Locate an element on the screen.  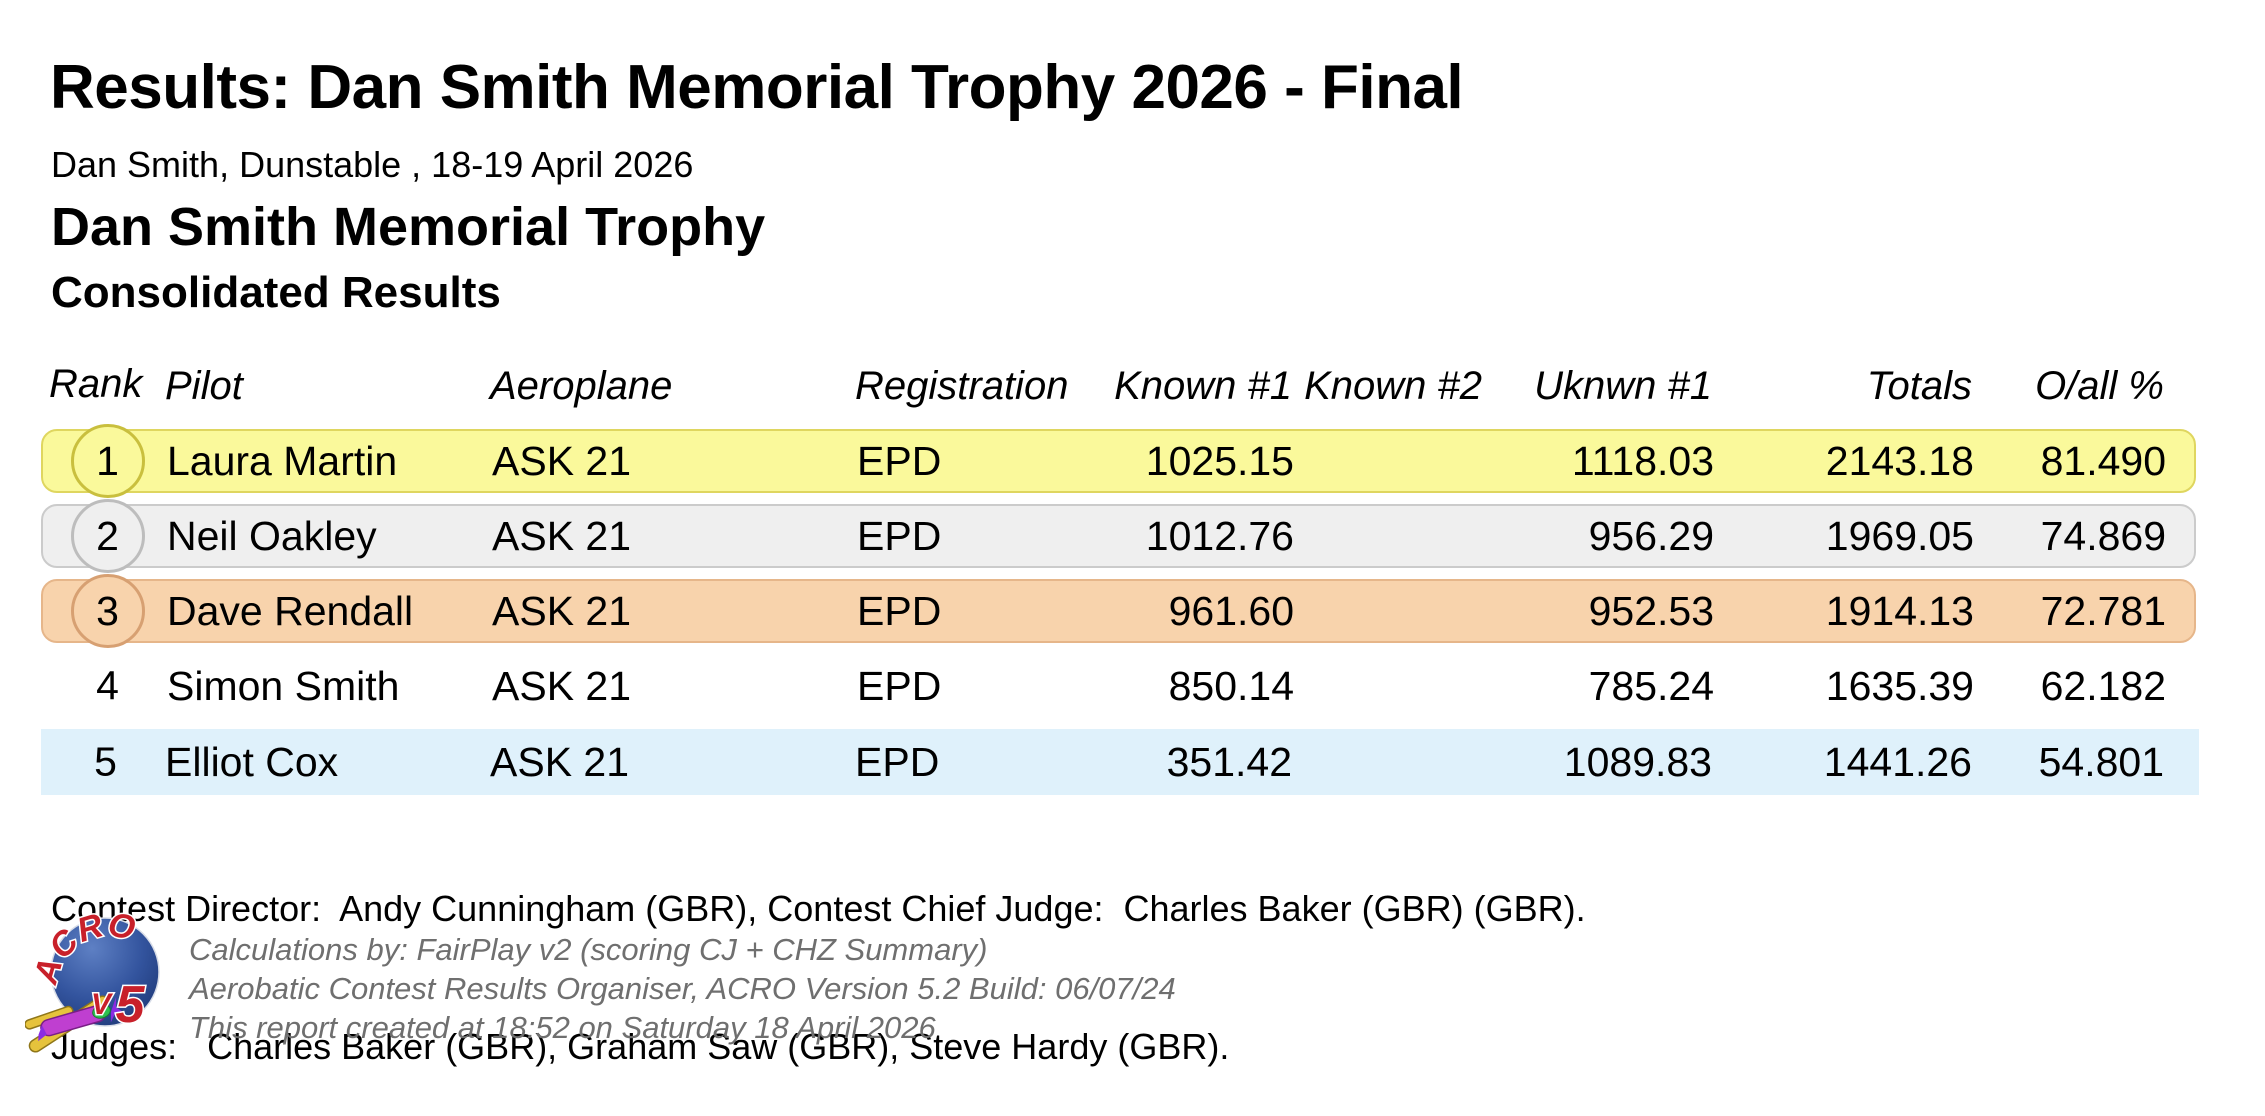
pilot-name: Neil Oakley is located at coordinates (272, 535).